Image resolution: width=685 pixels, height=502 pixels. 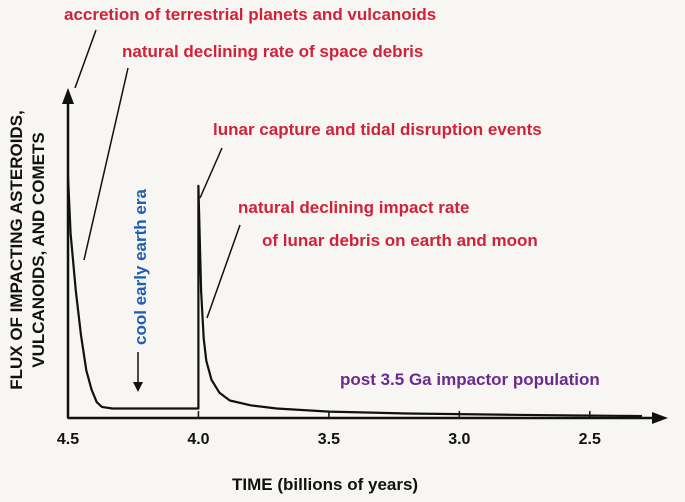 I want to click on pointer-space-debris, so click(x=106, y=164).